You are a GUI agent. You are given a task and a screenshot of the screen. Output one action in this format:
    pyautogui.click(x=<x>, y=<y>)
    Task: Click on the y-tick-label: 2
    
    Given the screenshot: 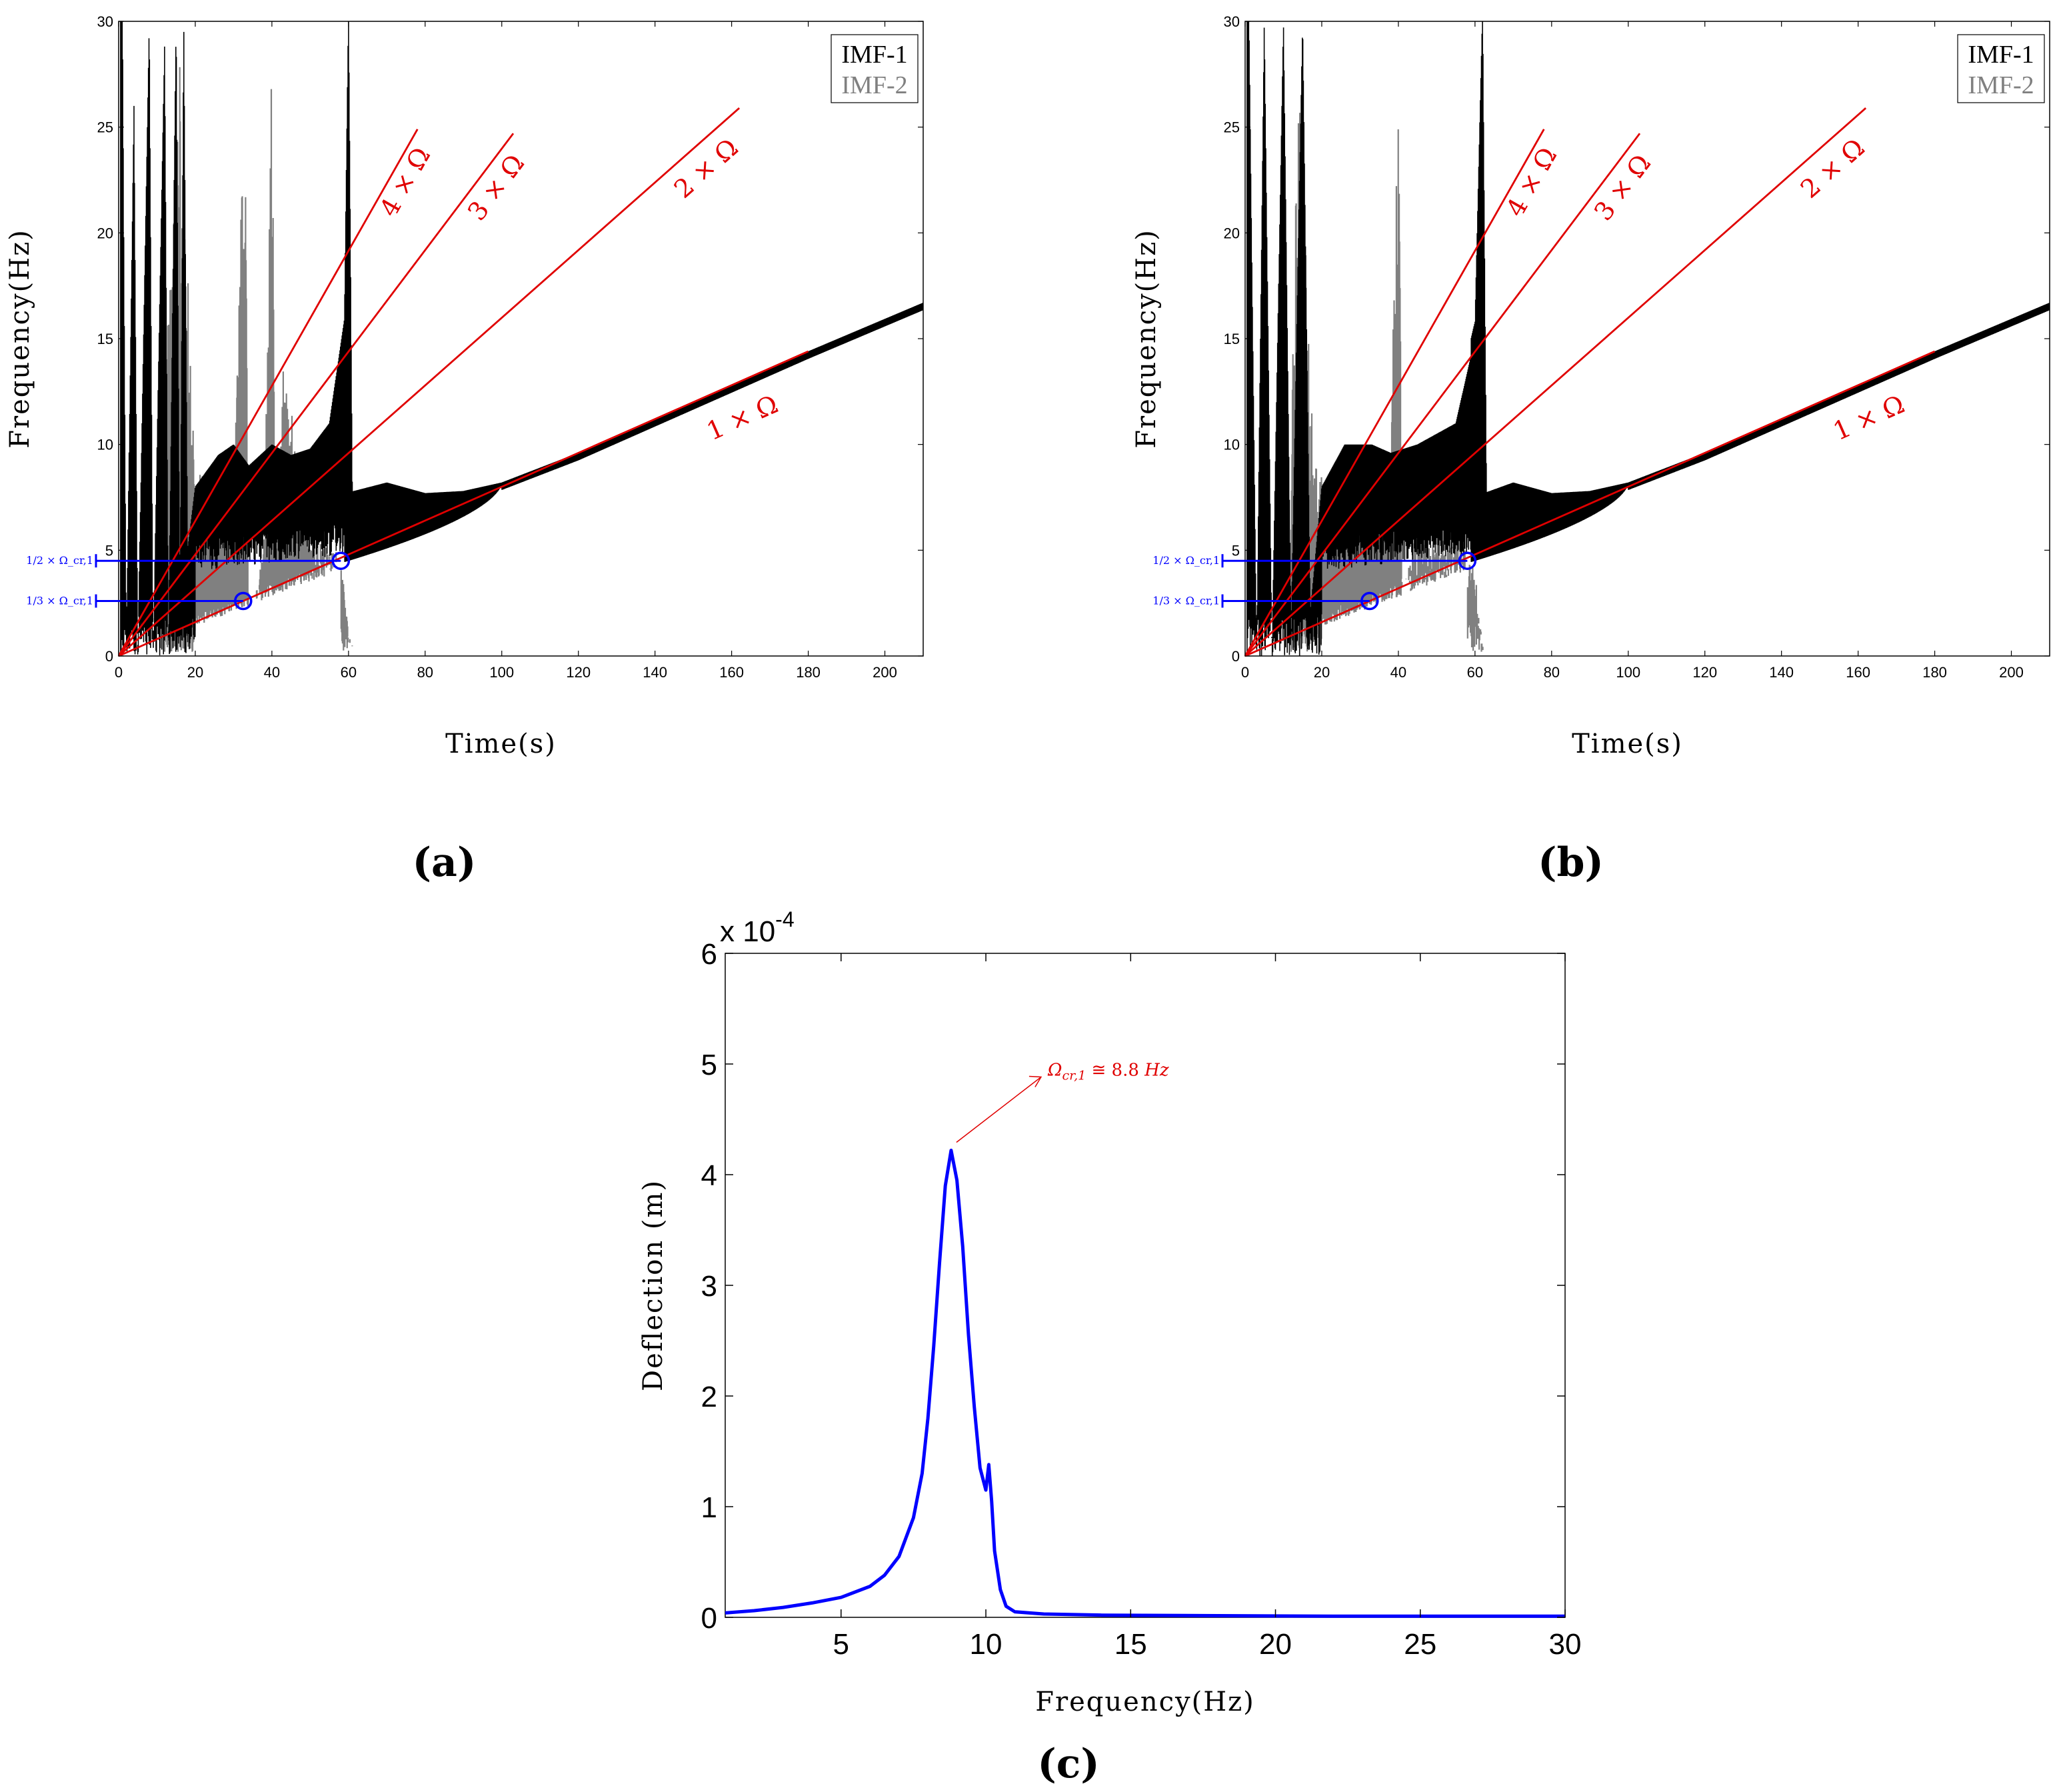 What is the action you would take?
    pyautogui.click(x=709, y=1397)
    